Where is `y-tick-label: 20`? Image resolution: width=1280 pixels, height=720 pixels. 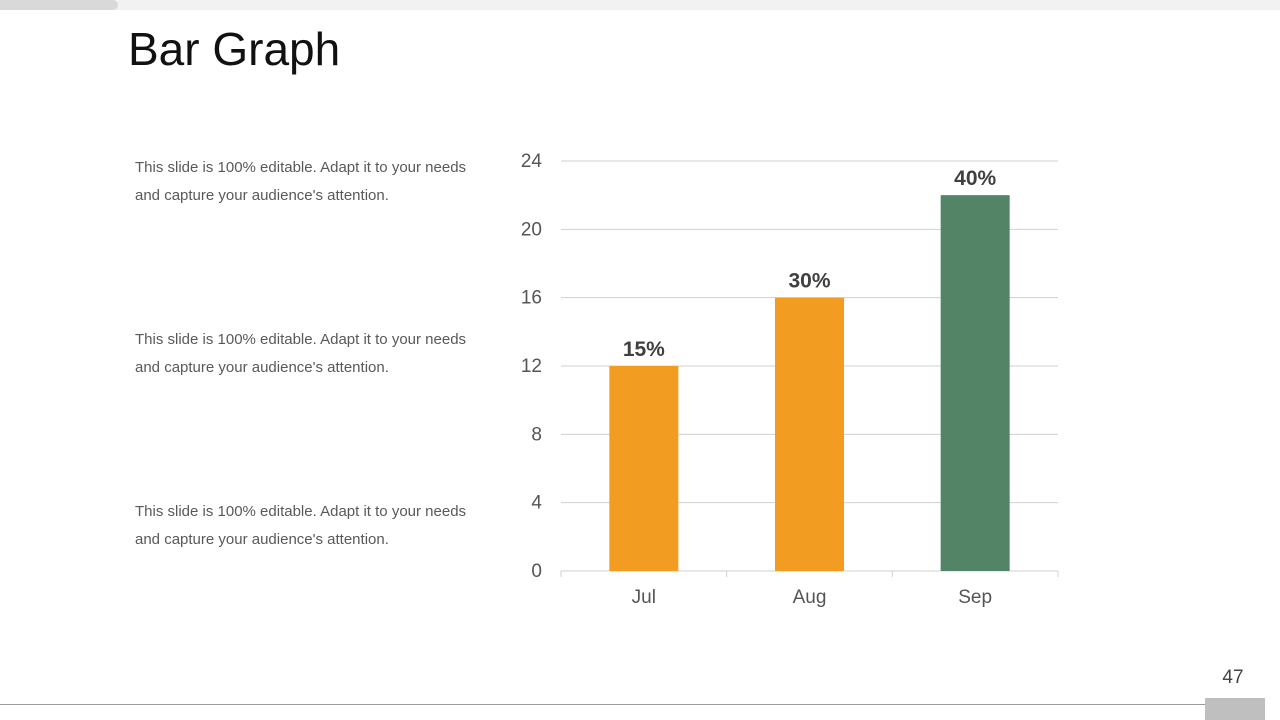
y-tick-label: 20 is located at coordinates (531, 229).